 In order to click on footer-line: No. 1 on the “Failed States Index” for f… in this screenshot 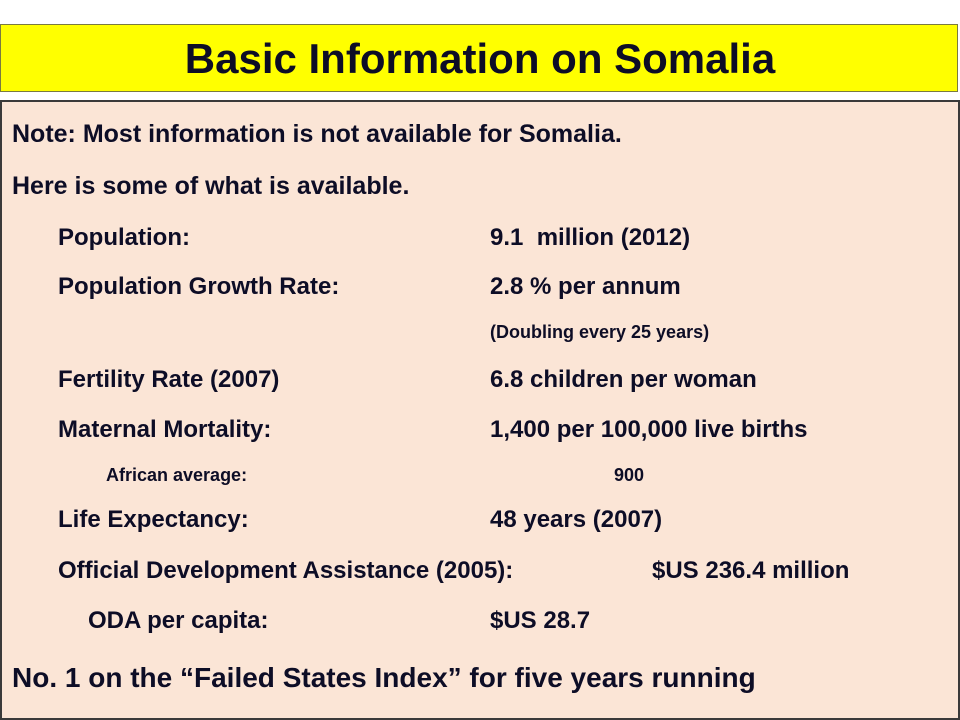, I will do `click(384, 677)`.